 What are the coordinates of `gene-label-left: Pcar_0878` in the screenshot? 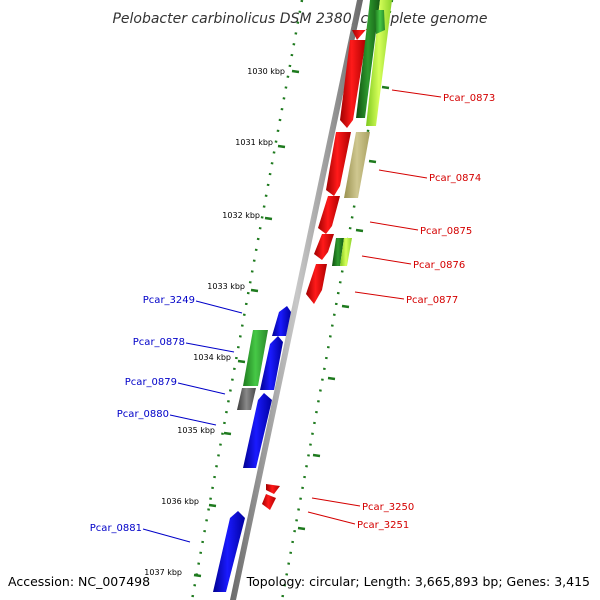 It's located at (159, 342).